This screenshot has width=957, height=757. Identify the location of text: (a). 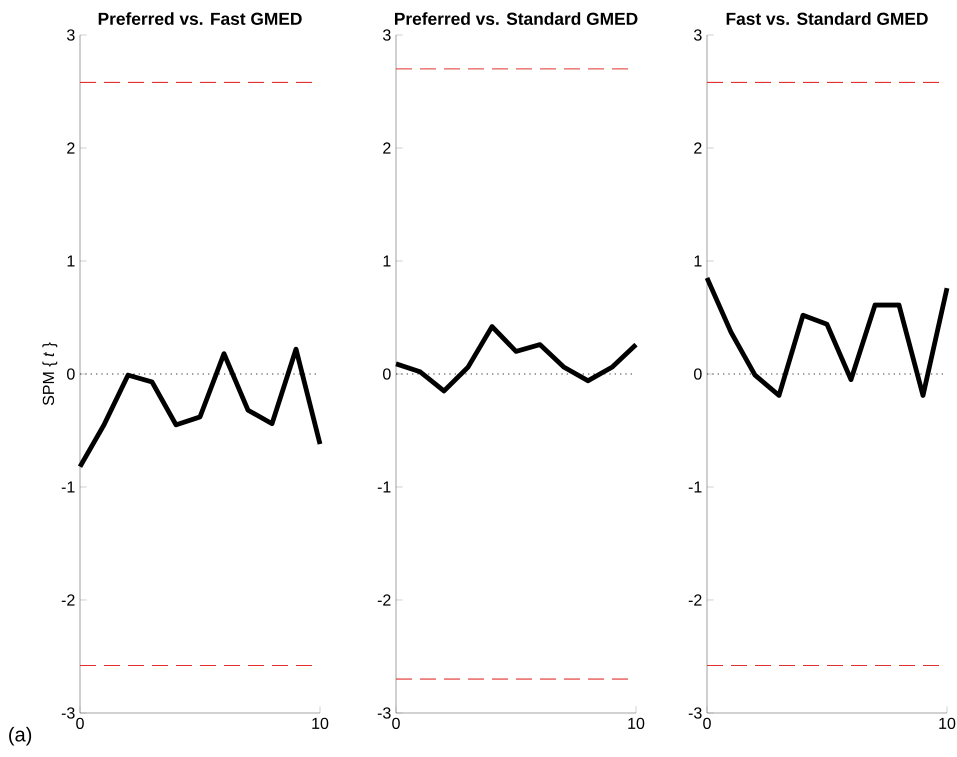
(20, 736).